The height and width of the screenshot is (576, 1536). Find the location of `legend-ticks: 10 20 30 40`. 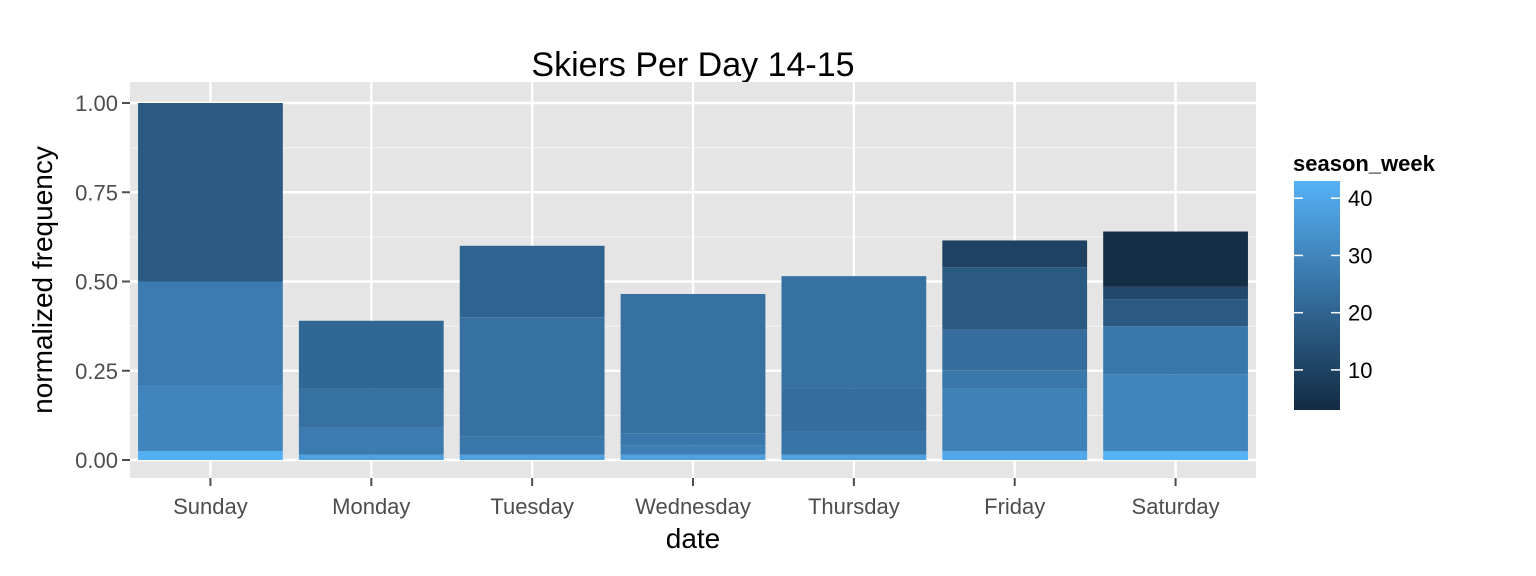

legend-ticks: 10 20 30 40 is located at coordinates (1333, 284).